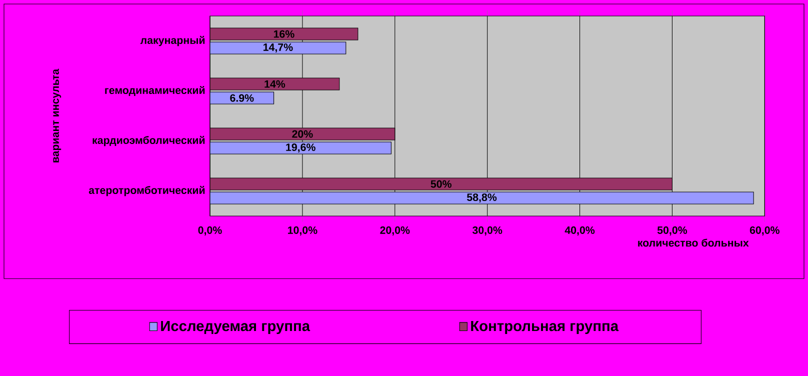  I want to click on x-tick-label: 40,0%, so click(579, 231).